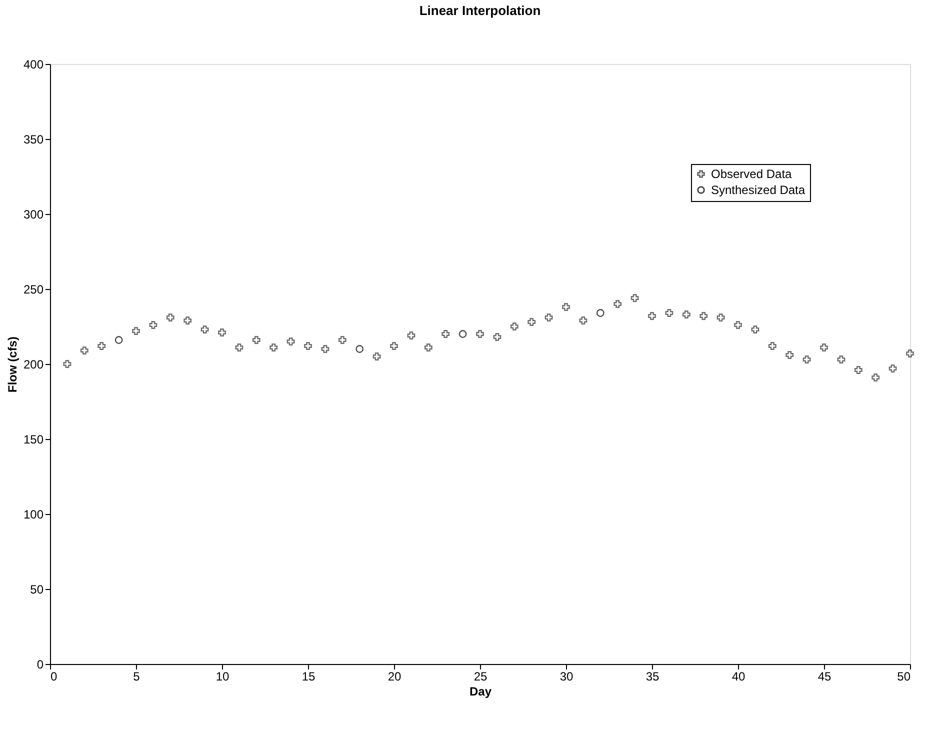 The width and height of the screenshot is (951, 742). What do you see at coordinates (136, 677) in the screenshot?
I see `x-tick-label: 5` at bounding box center [136, 677].